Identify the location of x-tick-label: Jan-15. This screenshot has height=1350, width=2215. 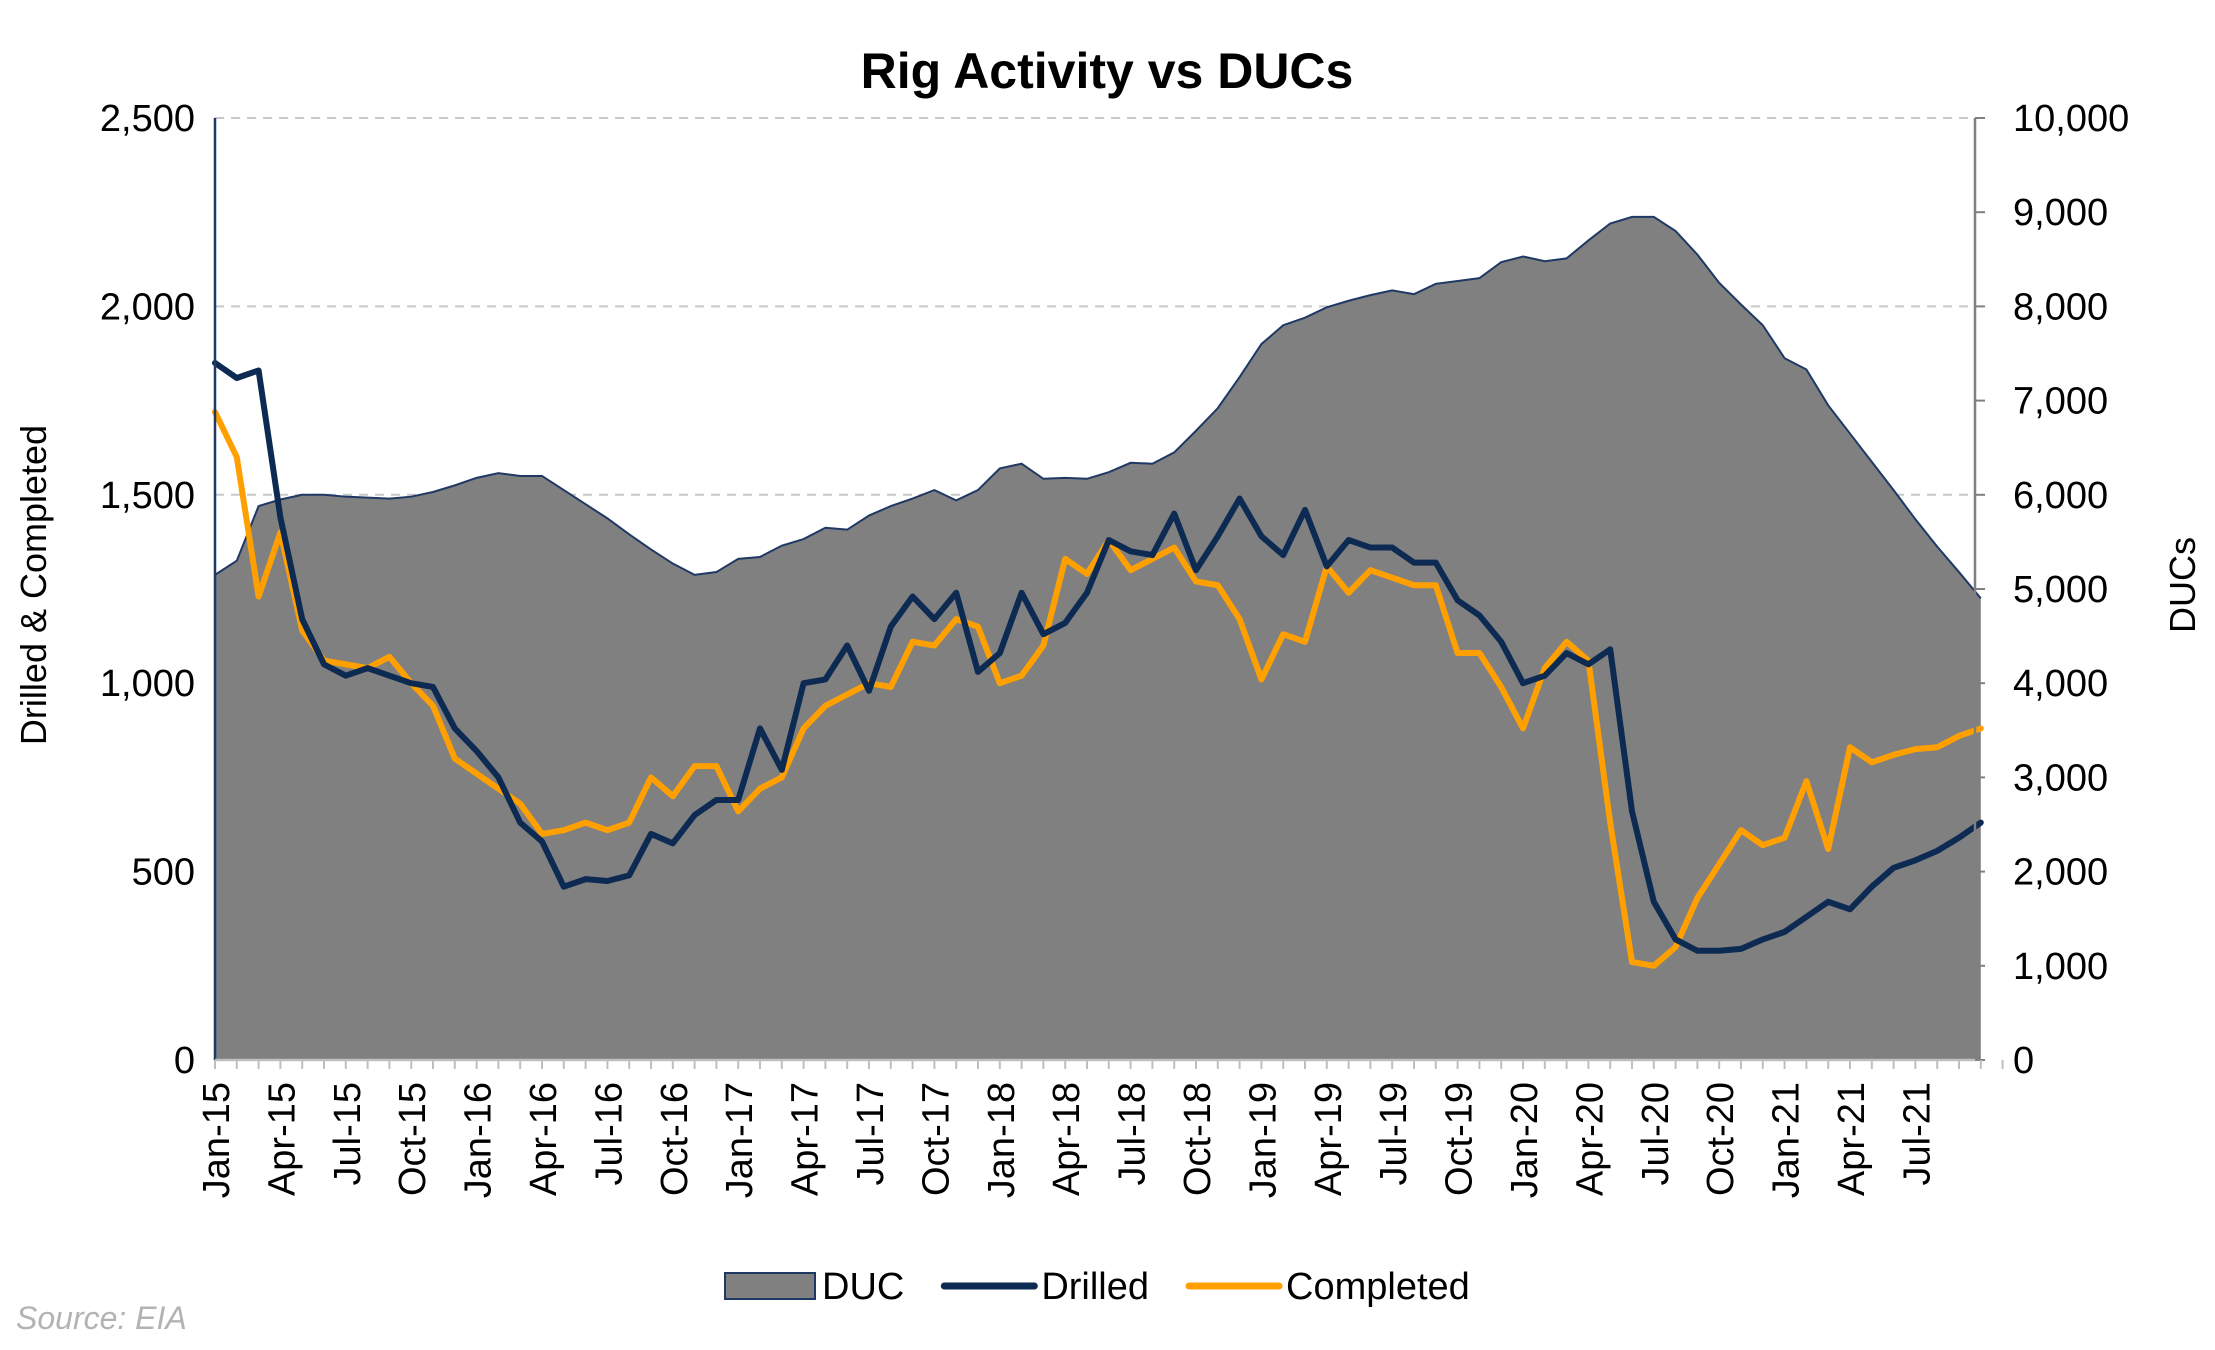
(217, 1140).